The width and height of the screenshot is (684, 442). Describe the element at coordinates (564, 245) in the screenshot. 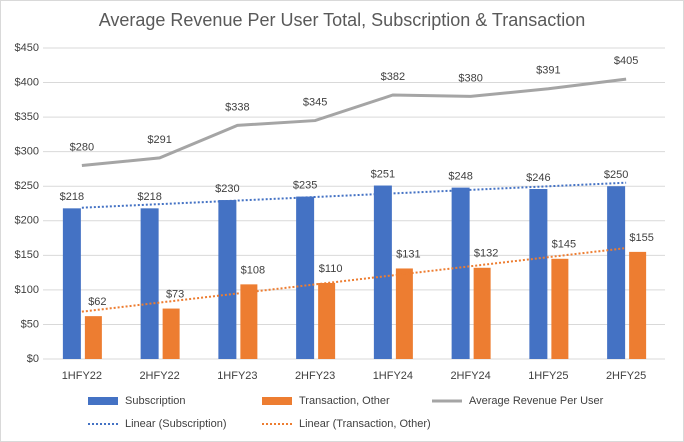

I see `data-label: $145` at that location.